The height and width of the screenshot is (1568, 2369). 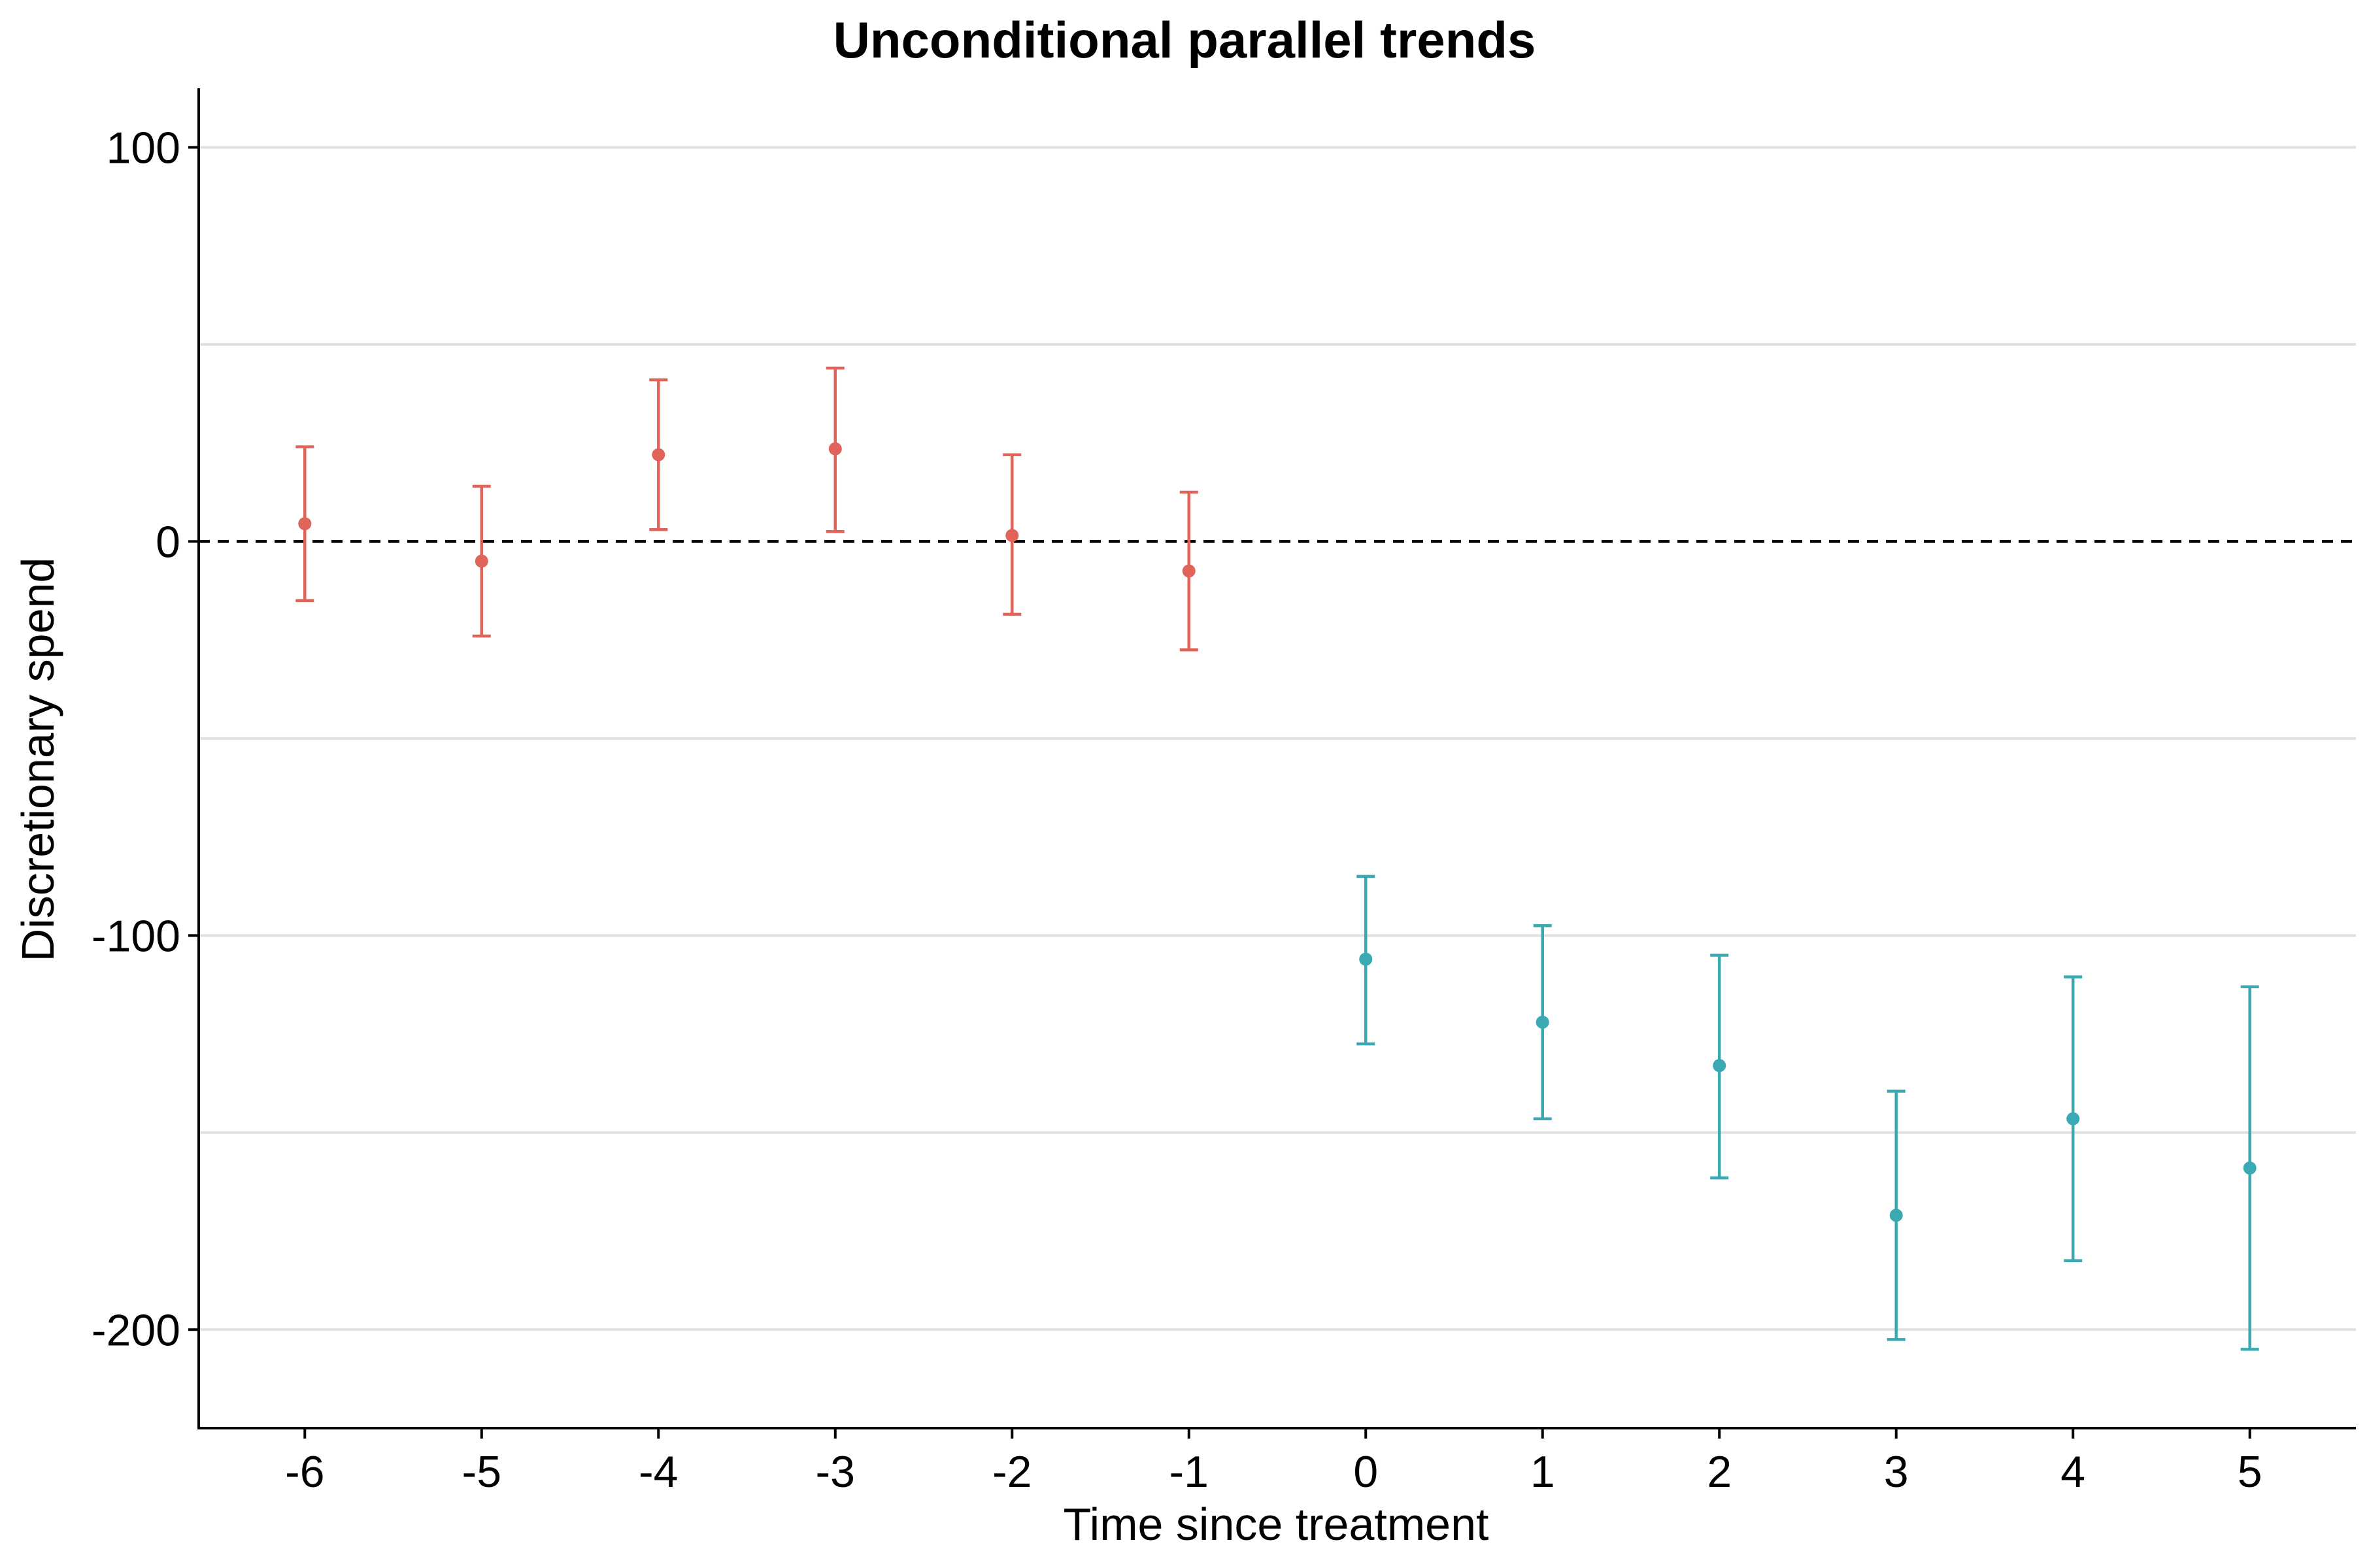 What do you see at coordinates (1896, 1472) in the screenshot?
I see `x-tick-label: 3` at bounding box center [1896, 1472].